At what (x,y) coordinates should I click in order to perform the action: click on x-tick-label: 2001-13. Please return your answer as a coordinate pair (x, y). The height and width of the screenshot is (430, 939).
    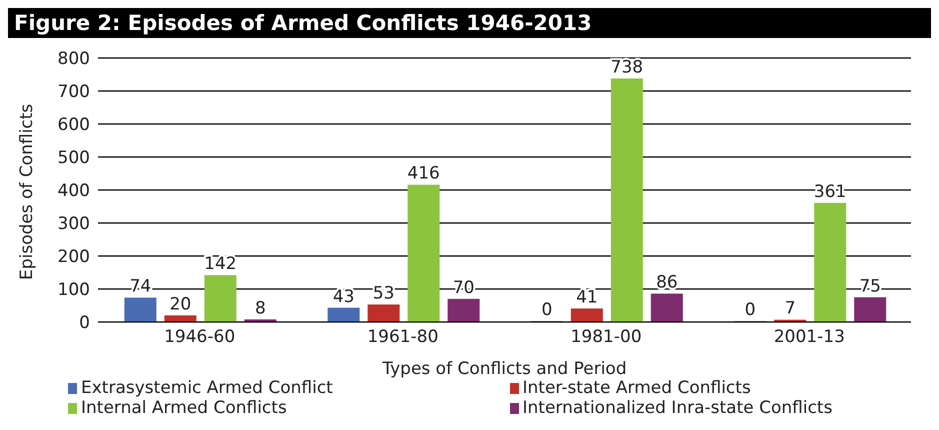
    Looking at the image, I should click on (809, 337).